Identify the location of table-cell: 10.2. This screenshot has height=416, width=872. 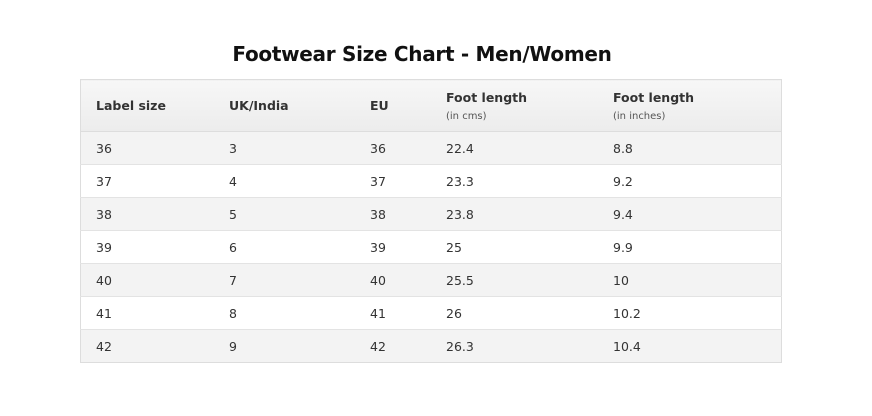
(697, 313).